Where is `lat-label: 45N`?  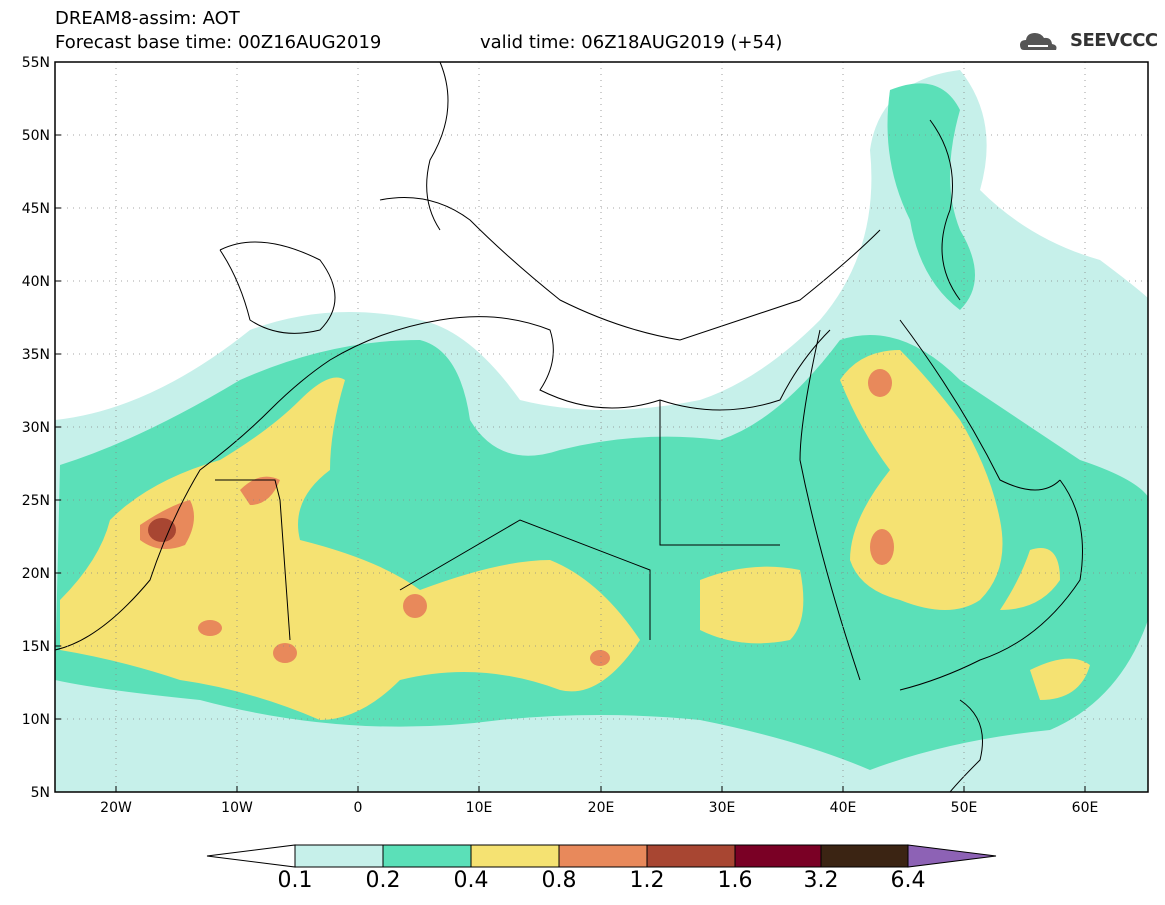
lat-label: 45N is located at coordinates (36, 209).